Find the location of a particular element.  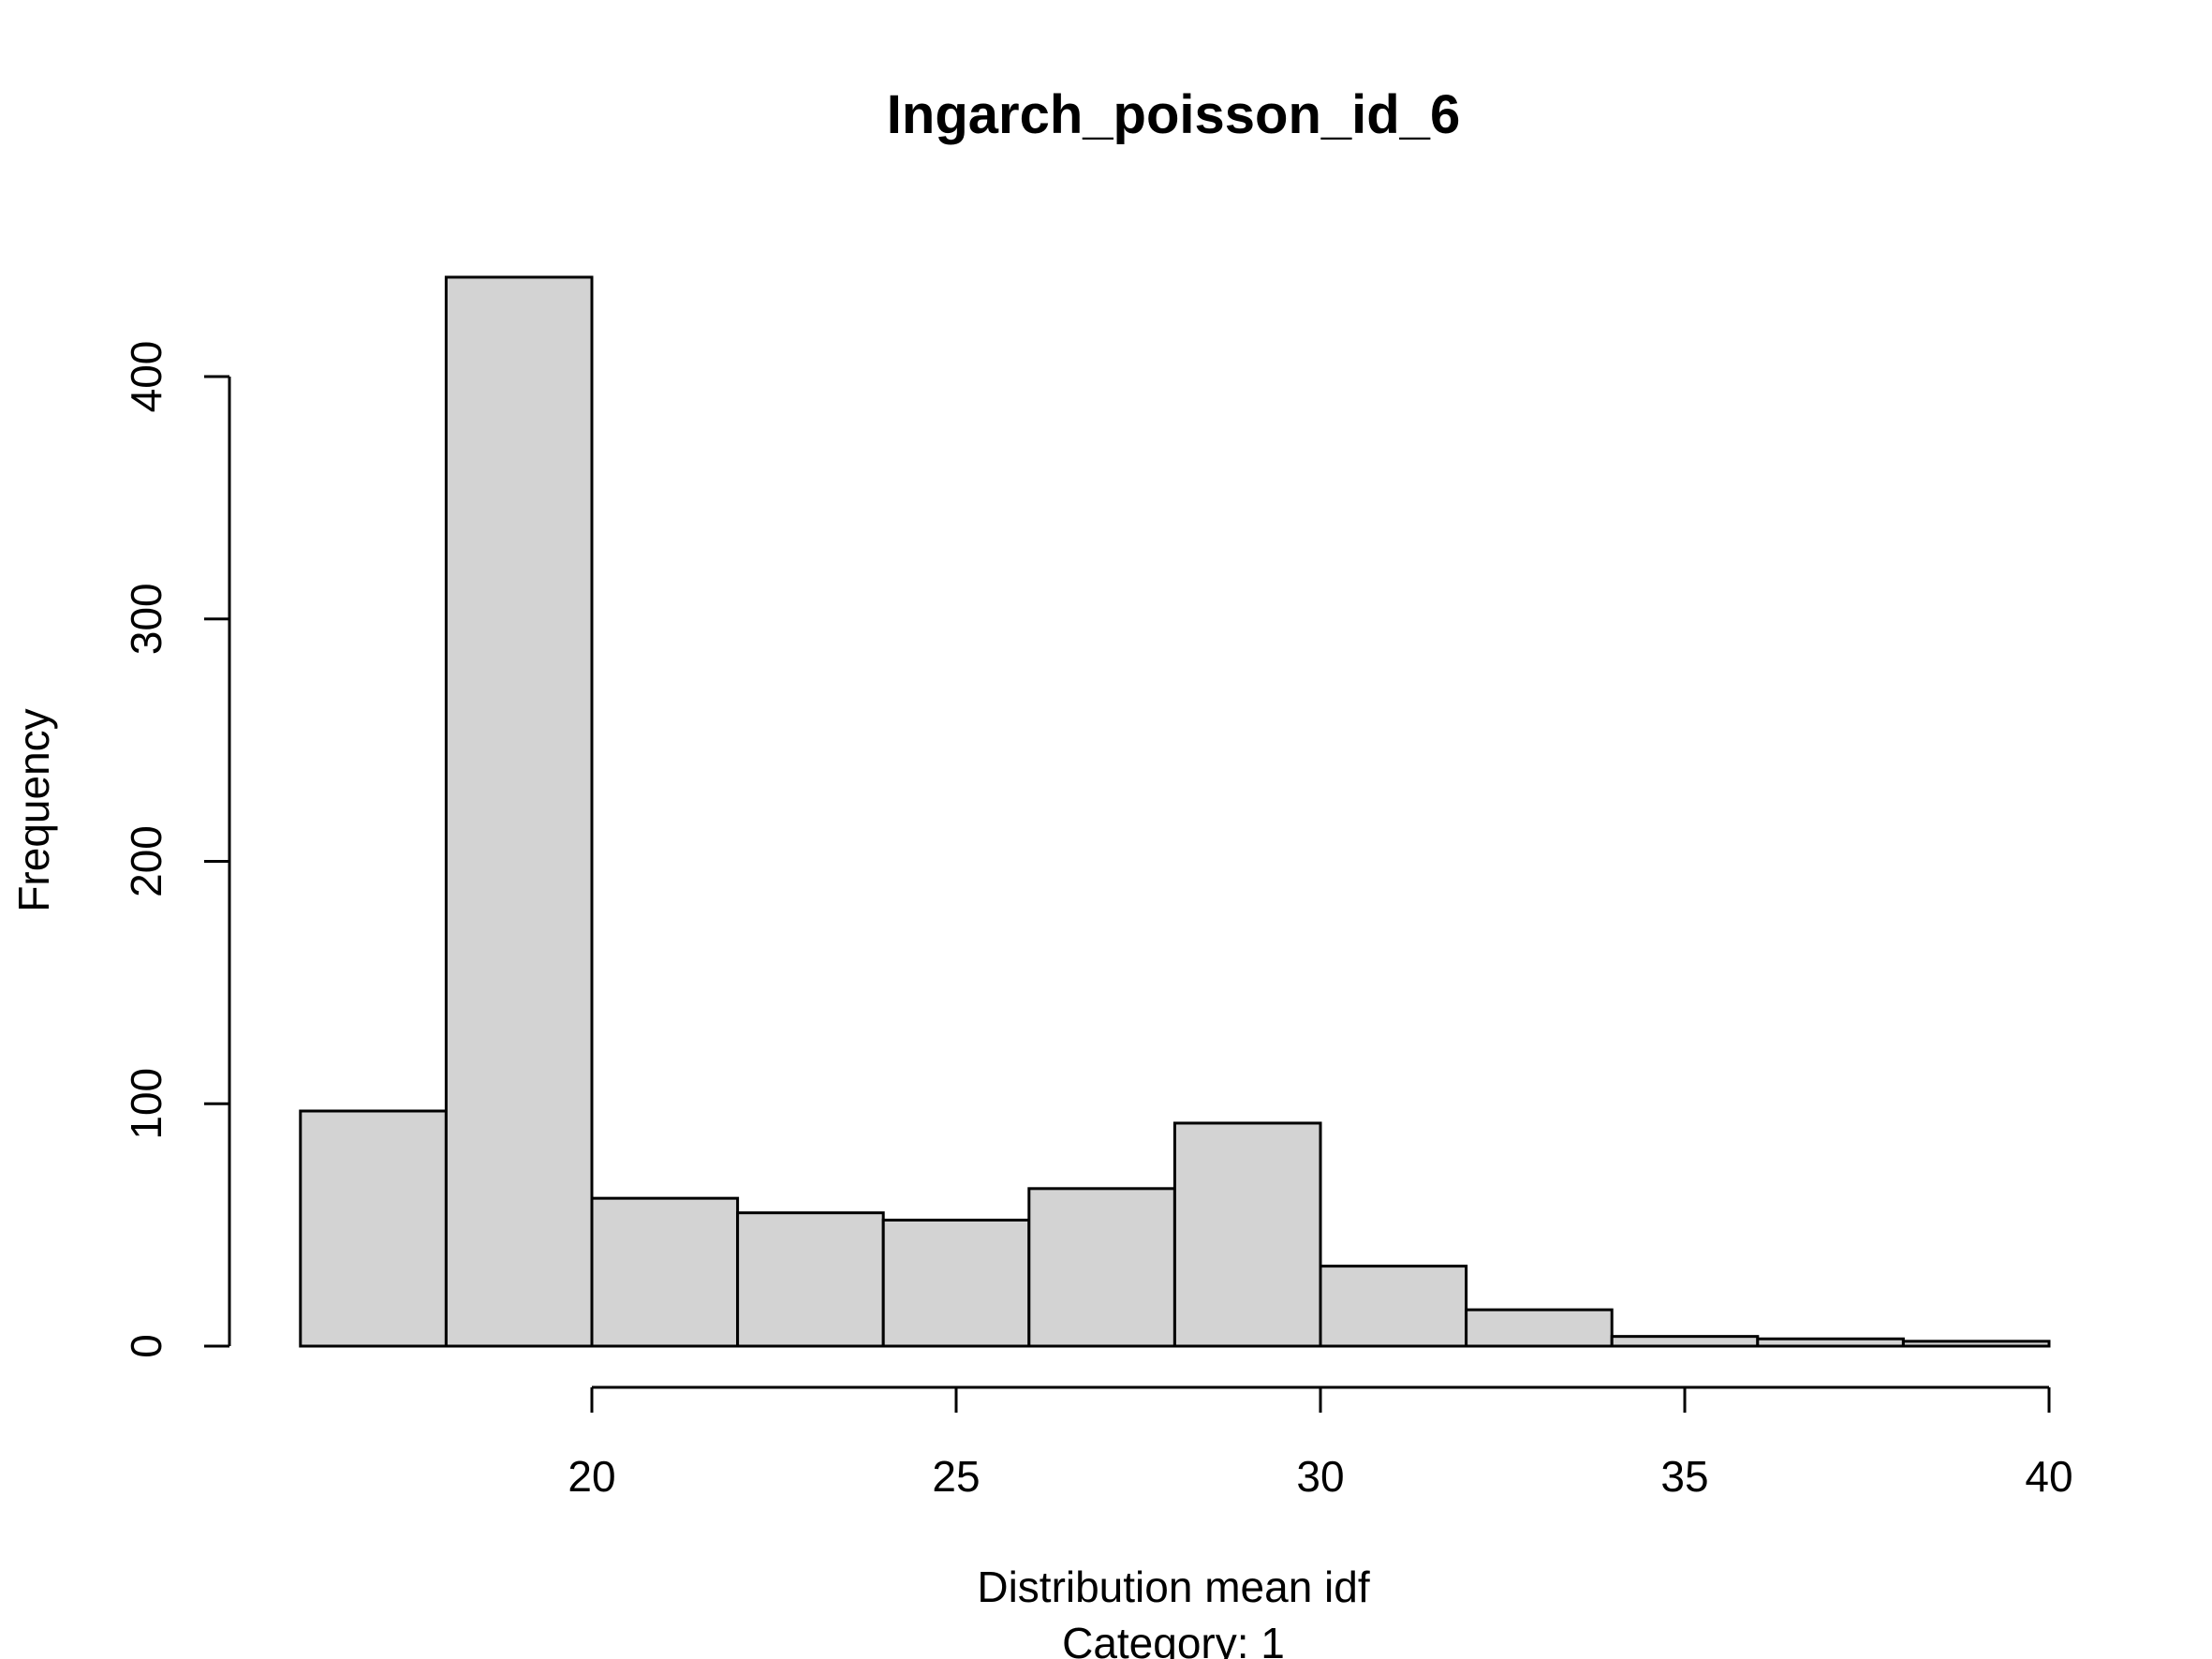

y-axis-label: Frequency is located at coordinates (33, 809).